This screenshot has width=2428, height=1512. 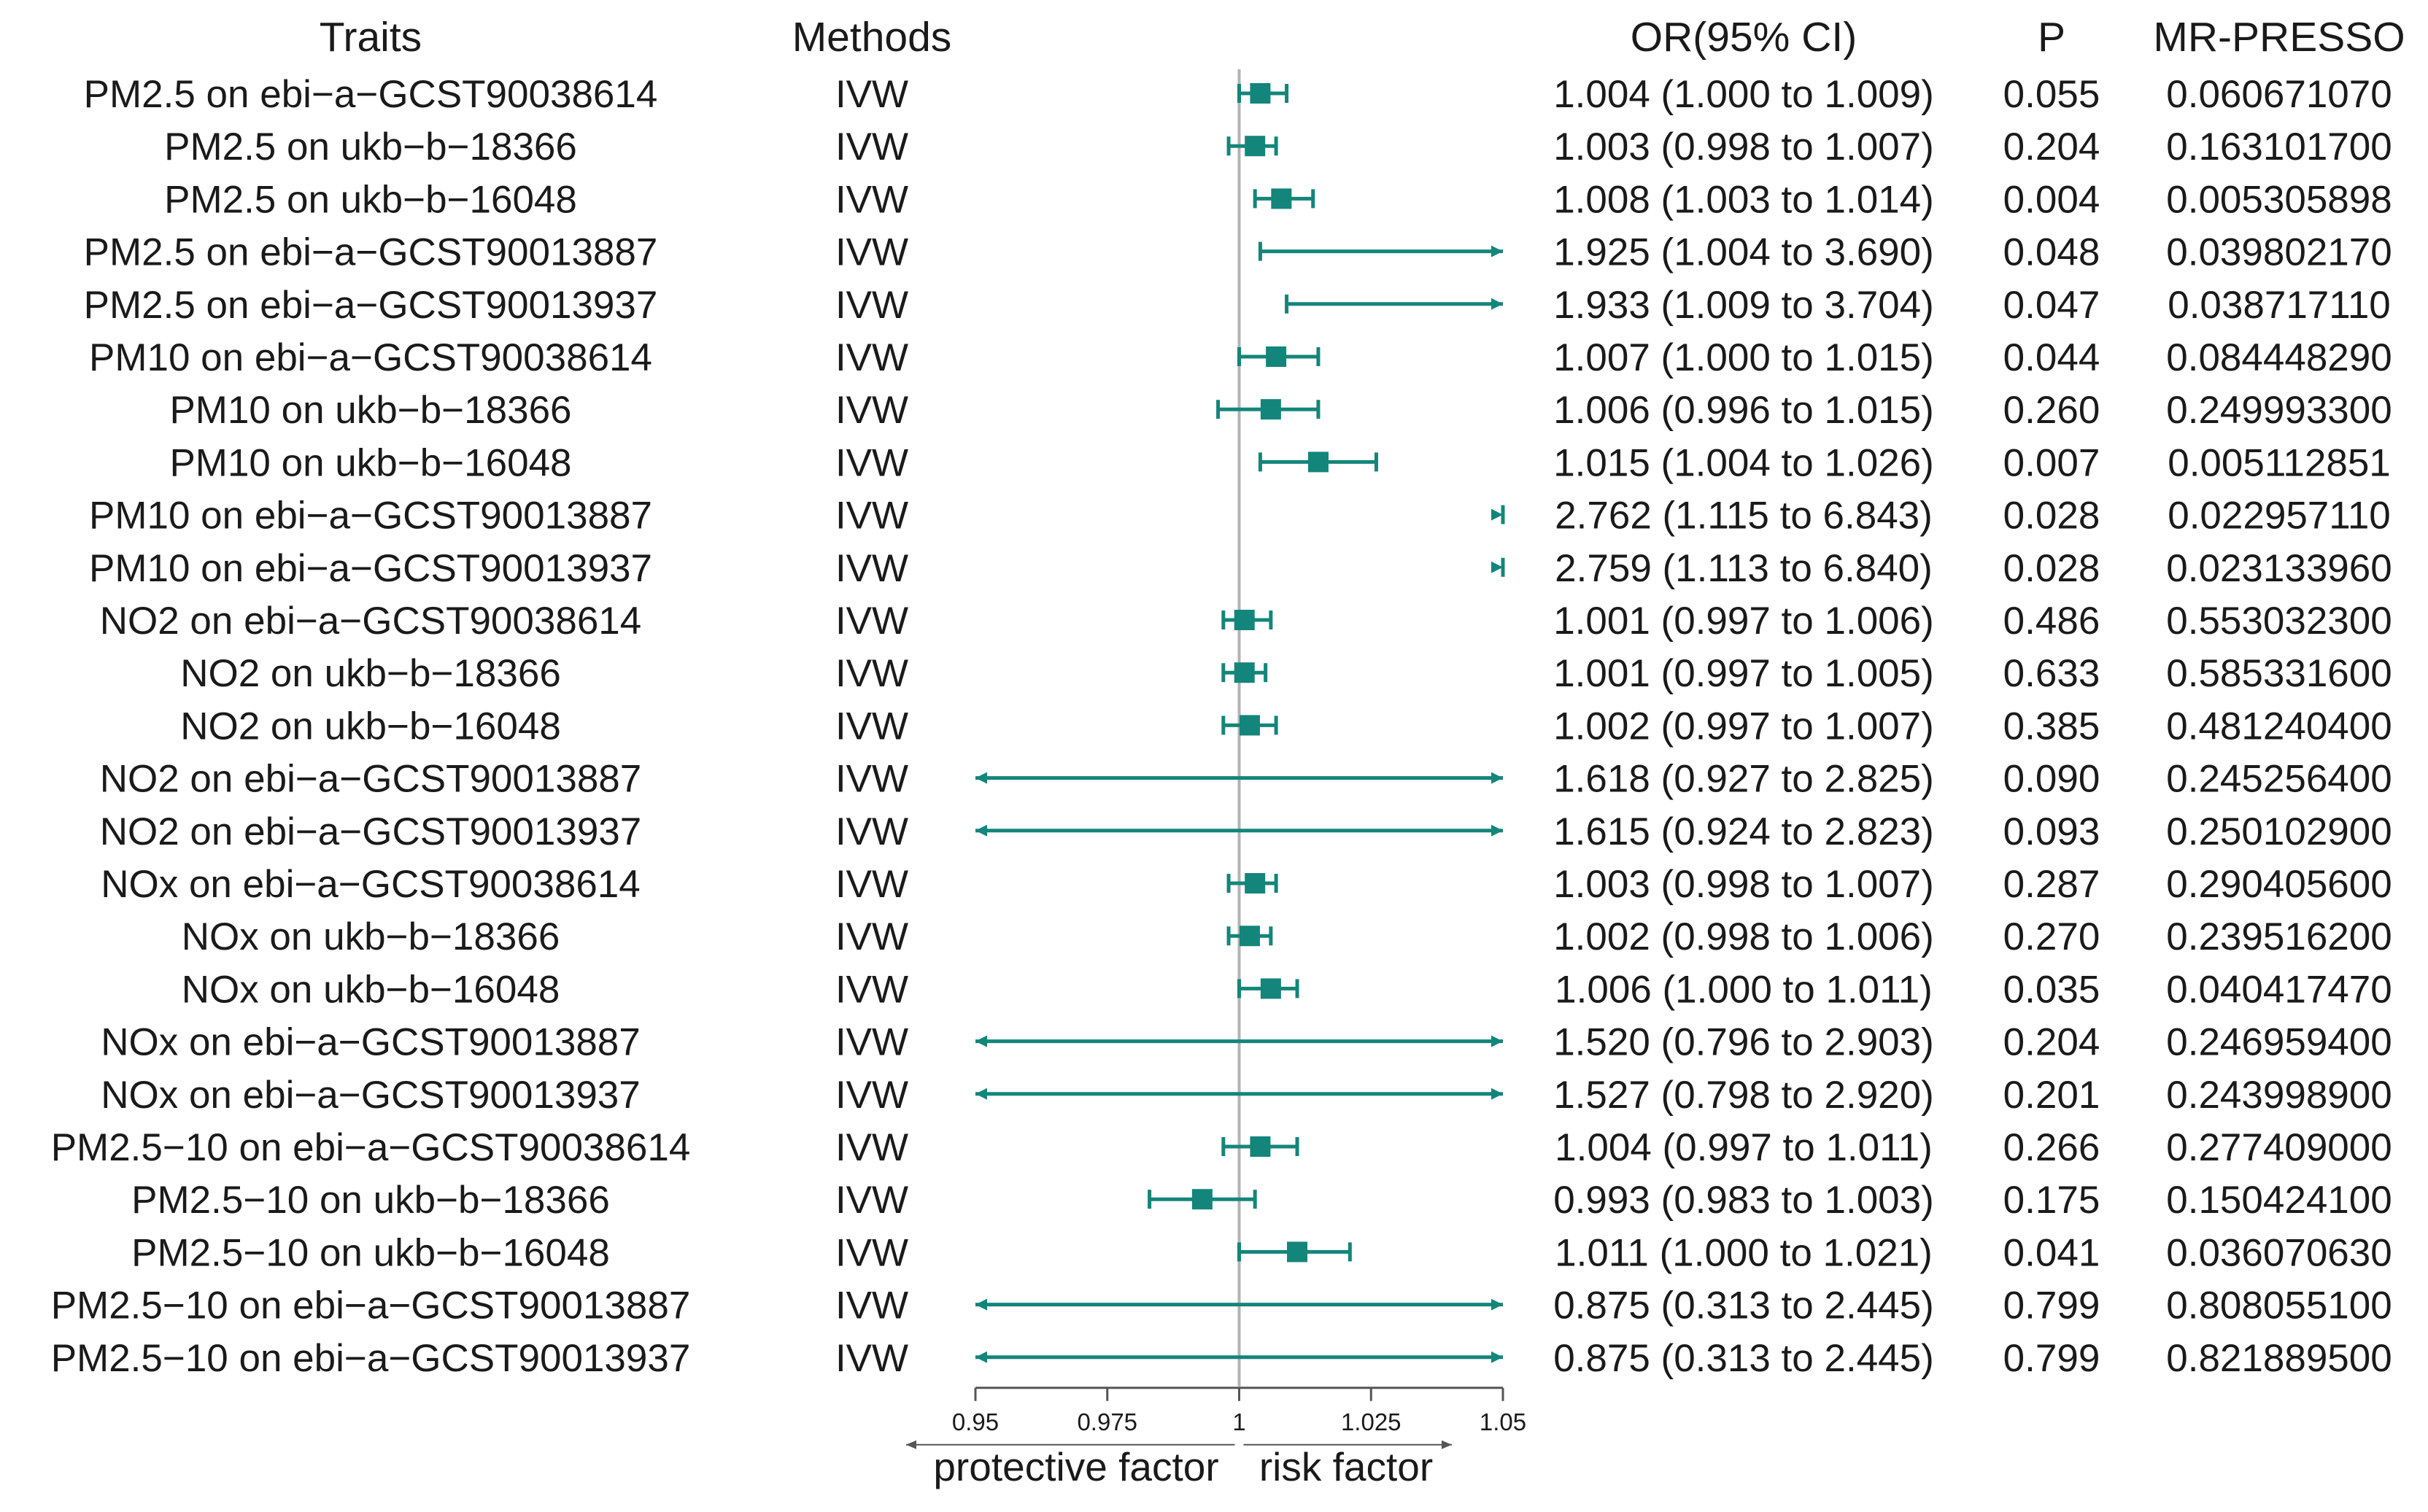 What do you see at coordinates (2279, 621) in the screenshot?
I see `mr-presso-label: 0.553032300` at bounding box center [2279, 621].